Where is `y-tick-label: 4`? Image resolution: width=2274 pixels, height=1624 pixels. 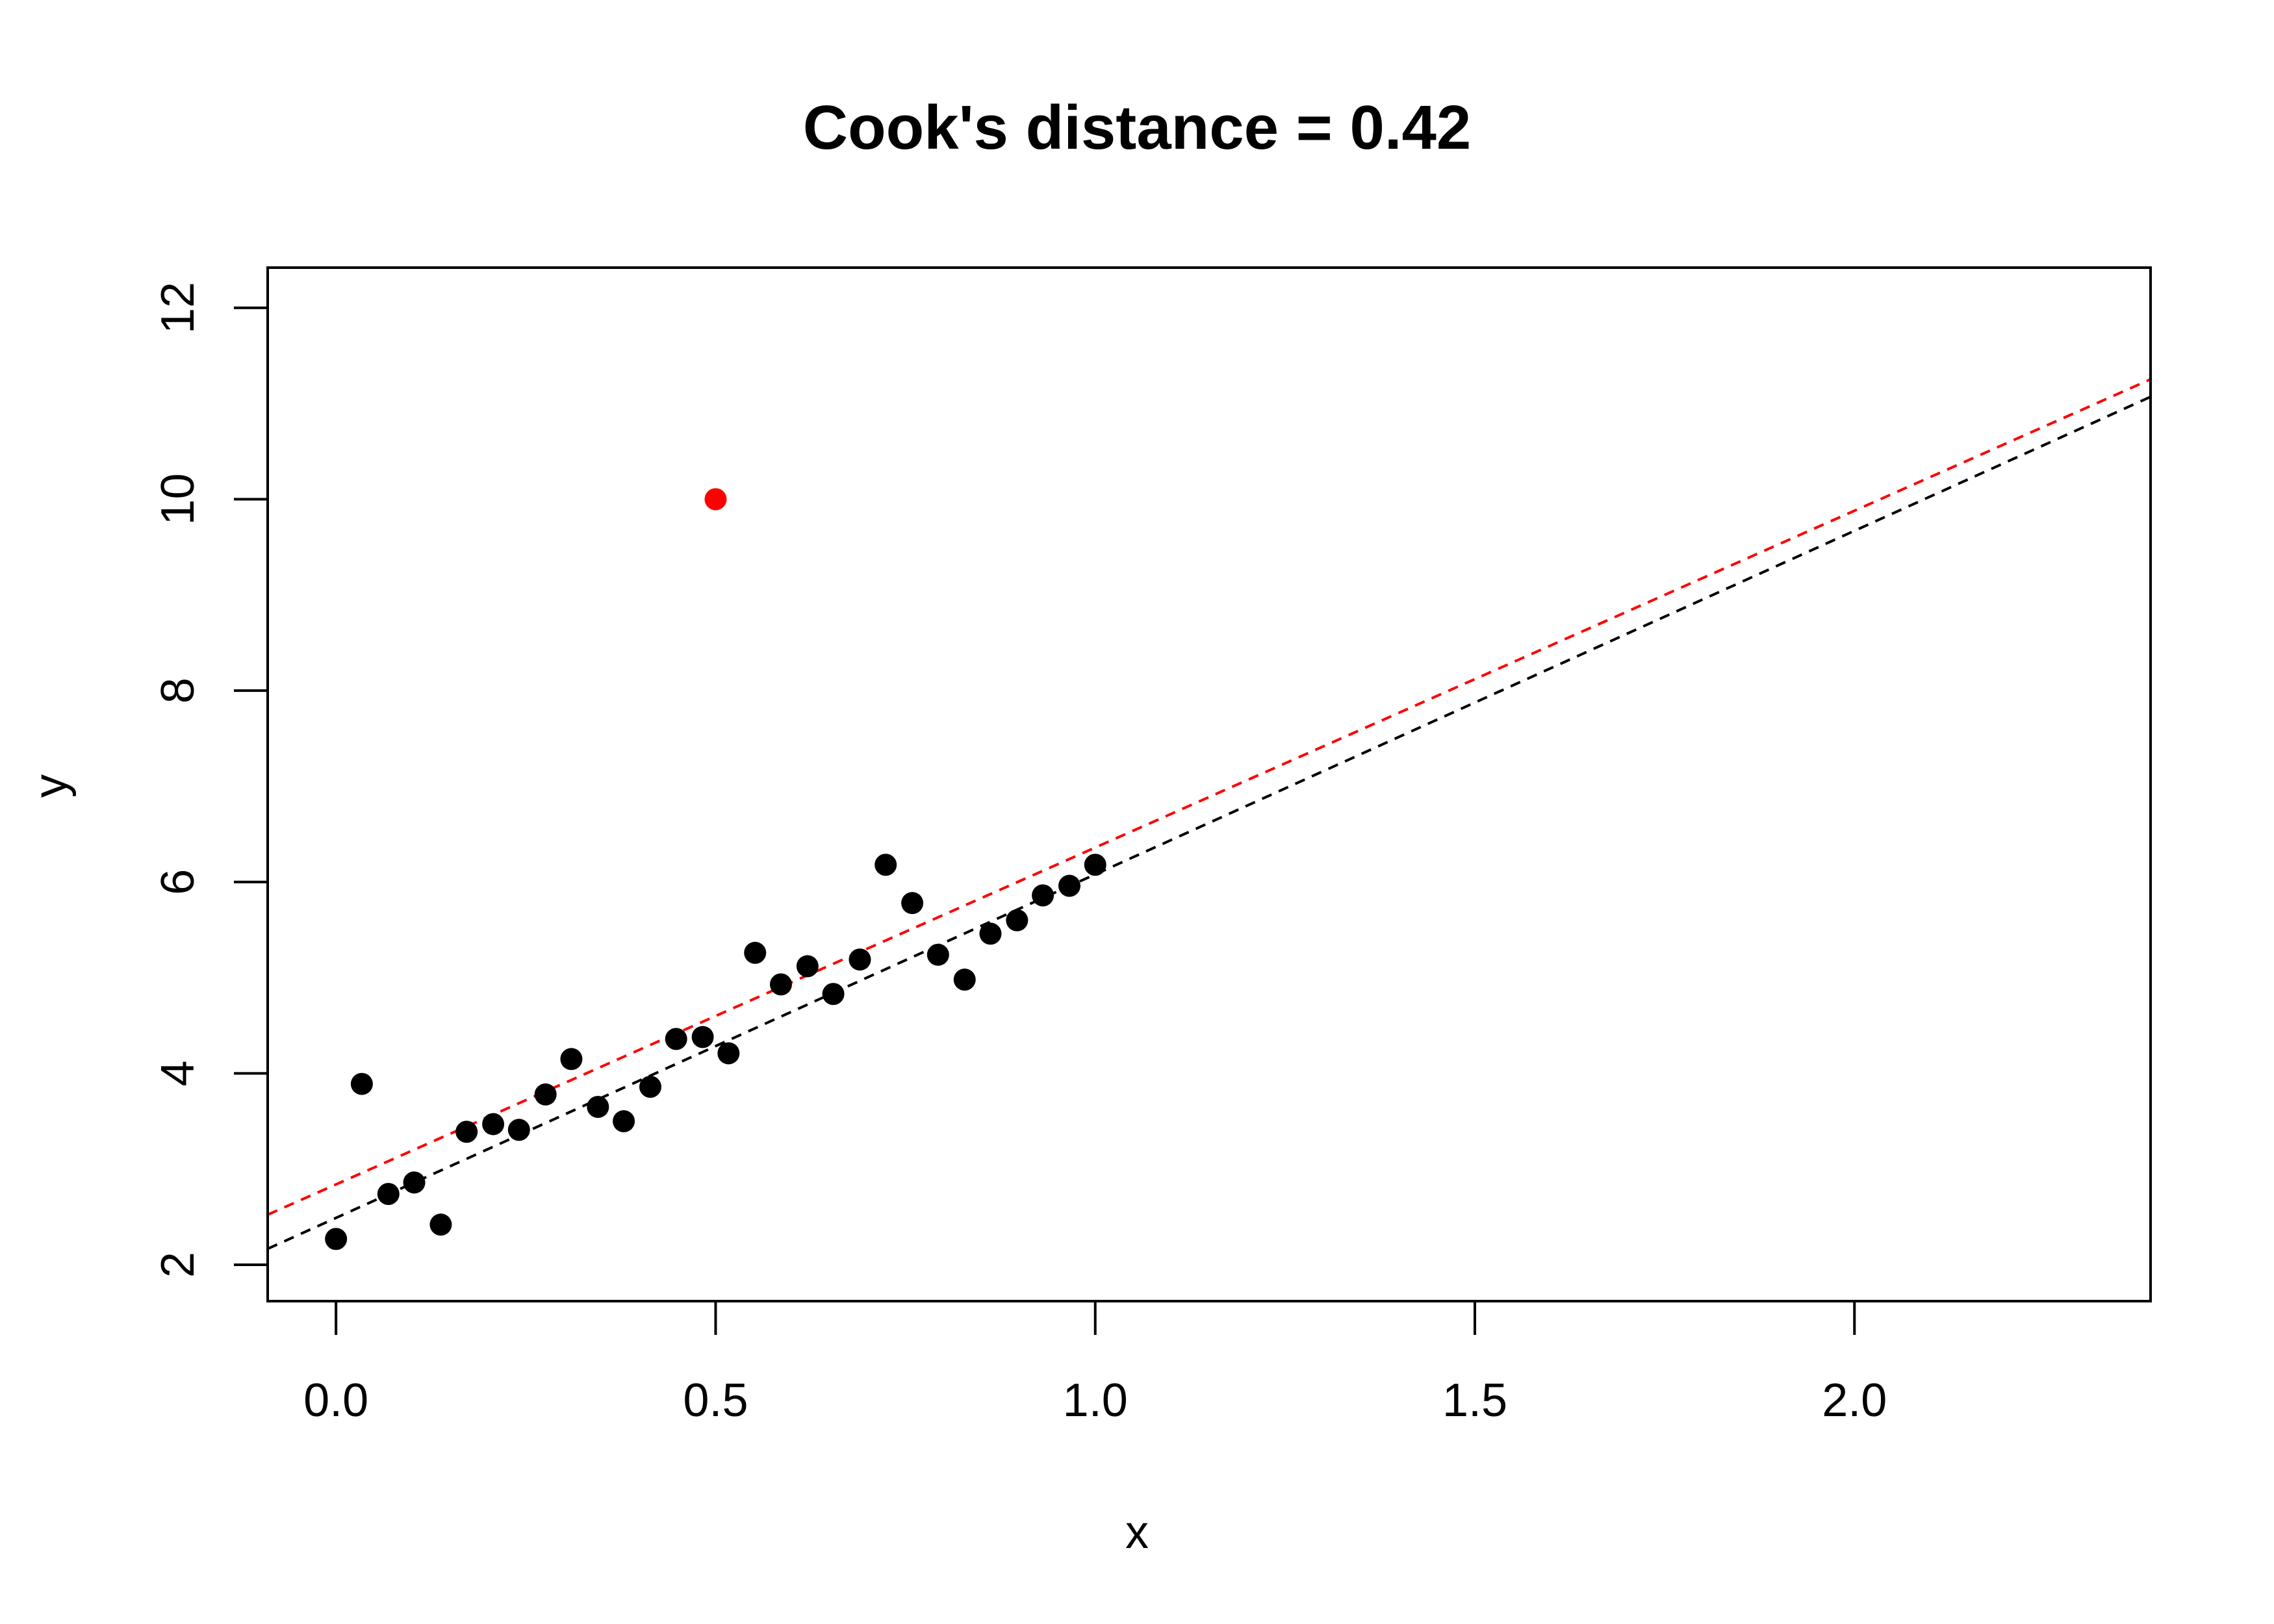 y-tick-label: 4 is located at coordinates (178, 1073).